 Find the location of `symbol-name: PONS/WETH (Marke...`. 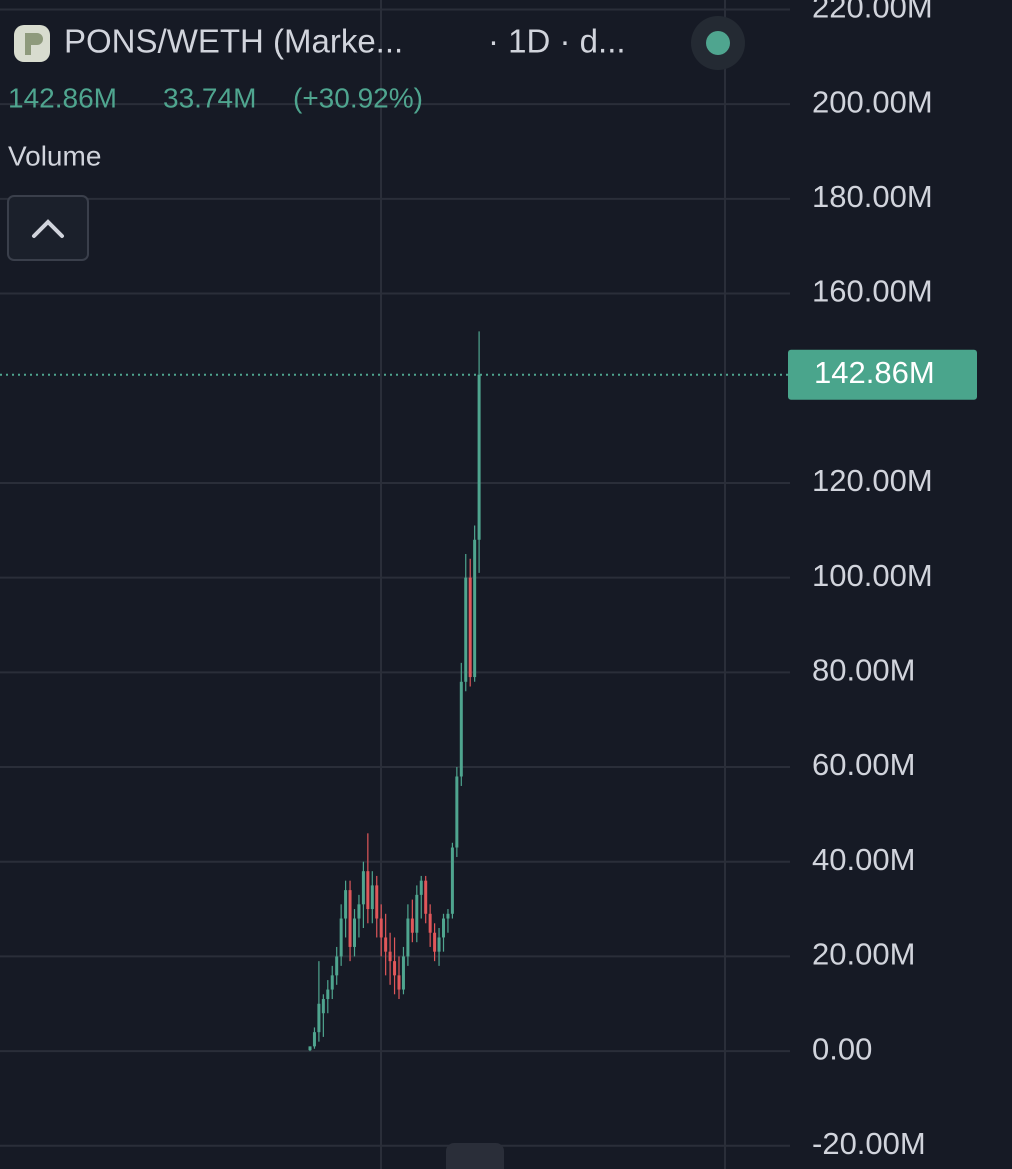

symbol-name: PONS/WETH (Marke... is located at coordinates (233, 41).